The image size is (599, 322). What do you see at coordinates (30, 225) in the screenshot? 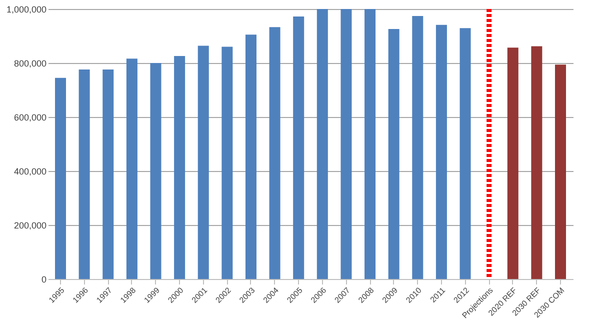
I see `y-tick-label: 200,000` at bounding box center [30, 225].